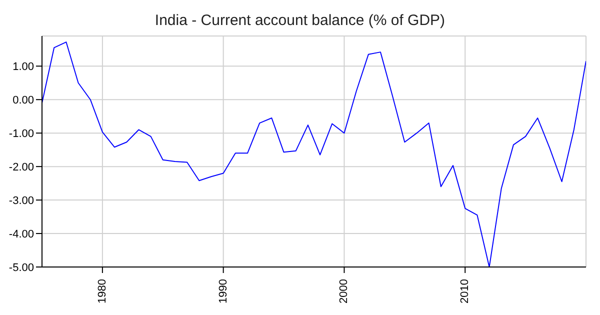 The image size is (600, 315). I want to click on y-tick-label: -5.00, so click(21, 268).